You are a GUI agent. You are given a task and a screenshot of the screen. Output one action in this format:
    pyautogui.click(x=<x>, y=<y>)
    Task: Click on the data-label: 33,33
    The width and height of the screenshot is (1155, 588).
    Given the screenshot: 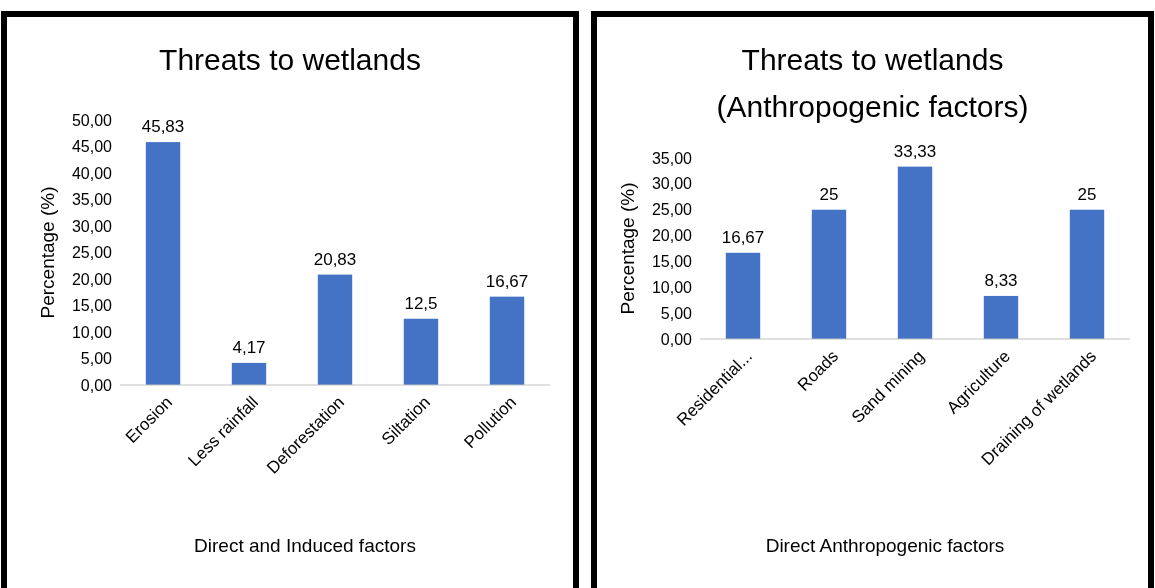 What is the action you would take?
    pyautogui.click(x=915, y=151)
    